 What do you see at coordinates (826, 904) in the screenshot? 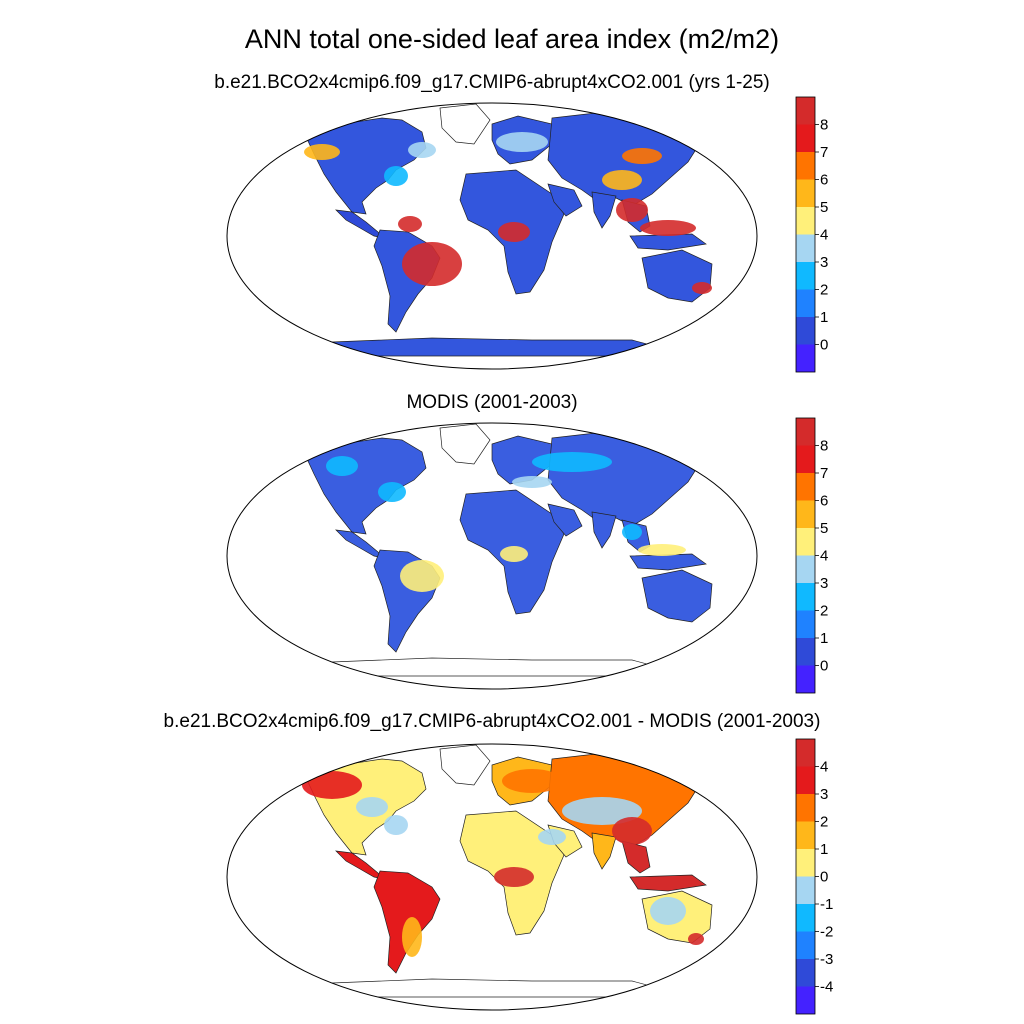
I see `colorbar-tick-label: -1` at bounding box center [826, 904].